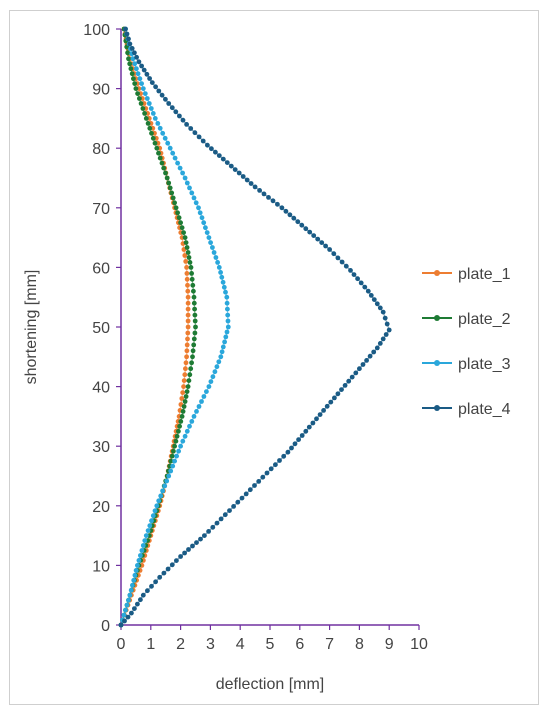 This screenshot has height=715, width=550. Describe the element at coordinates (466, 409) in the screenshot. I see `legend-item-plate_4: plate_4` at that location.